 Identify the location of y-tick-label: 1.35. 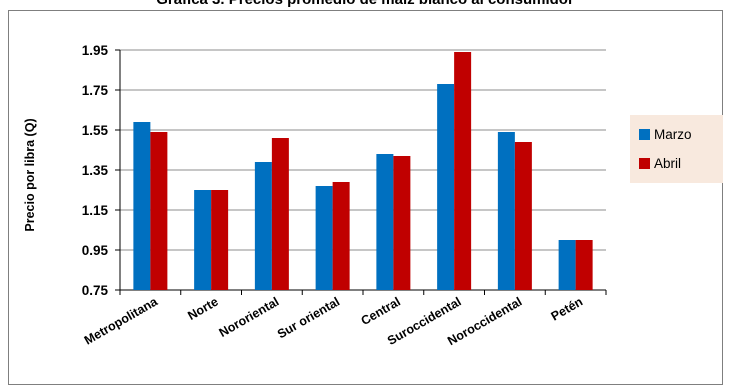
(95, 170).